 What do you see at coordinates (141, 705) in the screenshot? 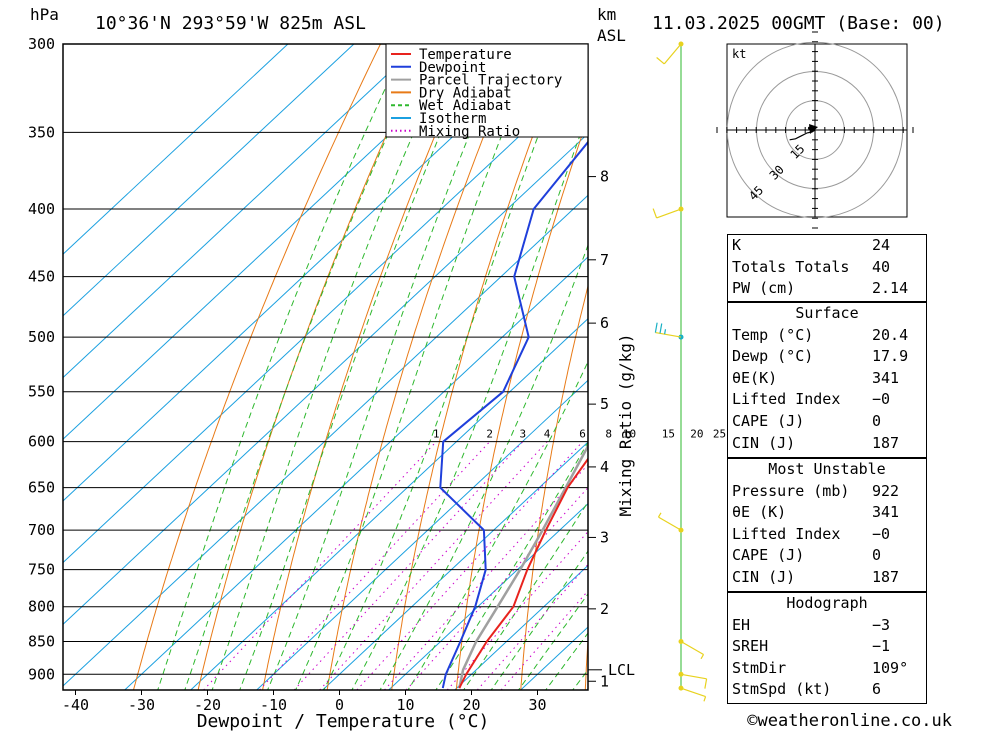
I see `x-tick-label: -30` at bounding box center [141, 705].